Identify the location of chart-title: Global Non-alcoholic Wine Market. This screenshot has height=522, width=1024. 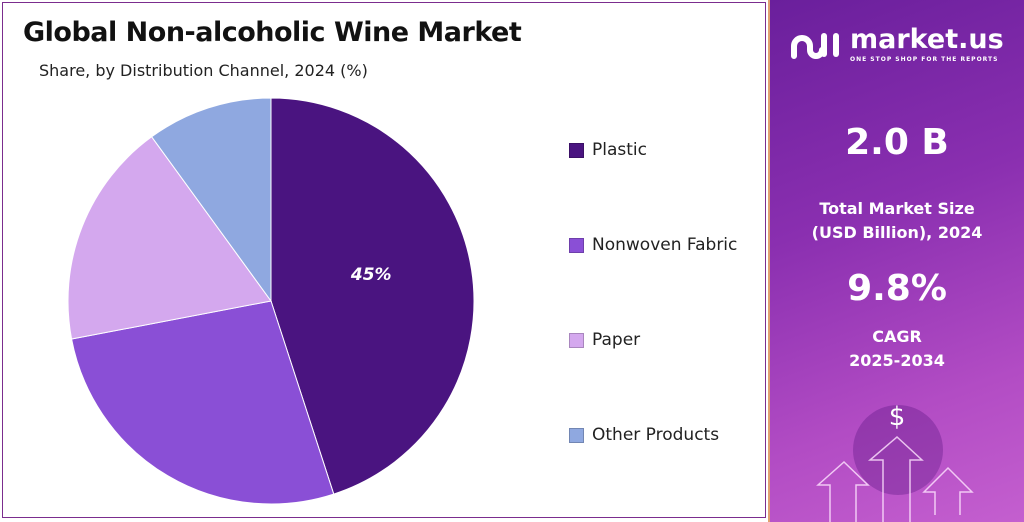
(272, 32).